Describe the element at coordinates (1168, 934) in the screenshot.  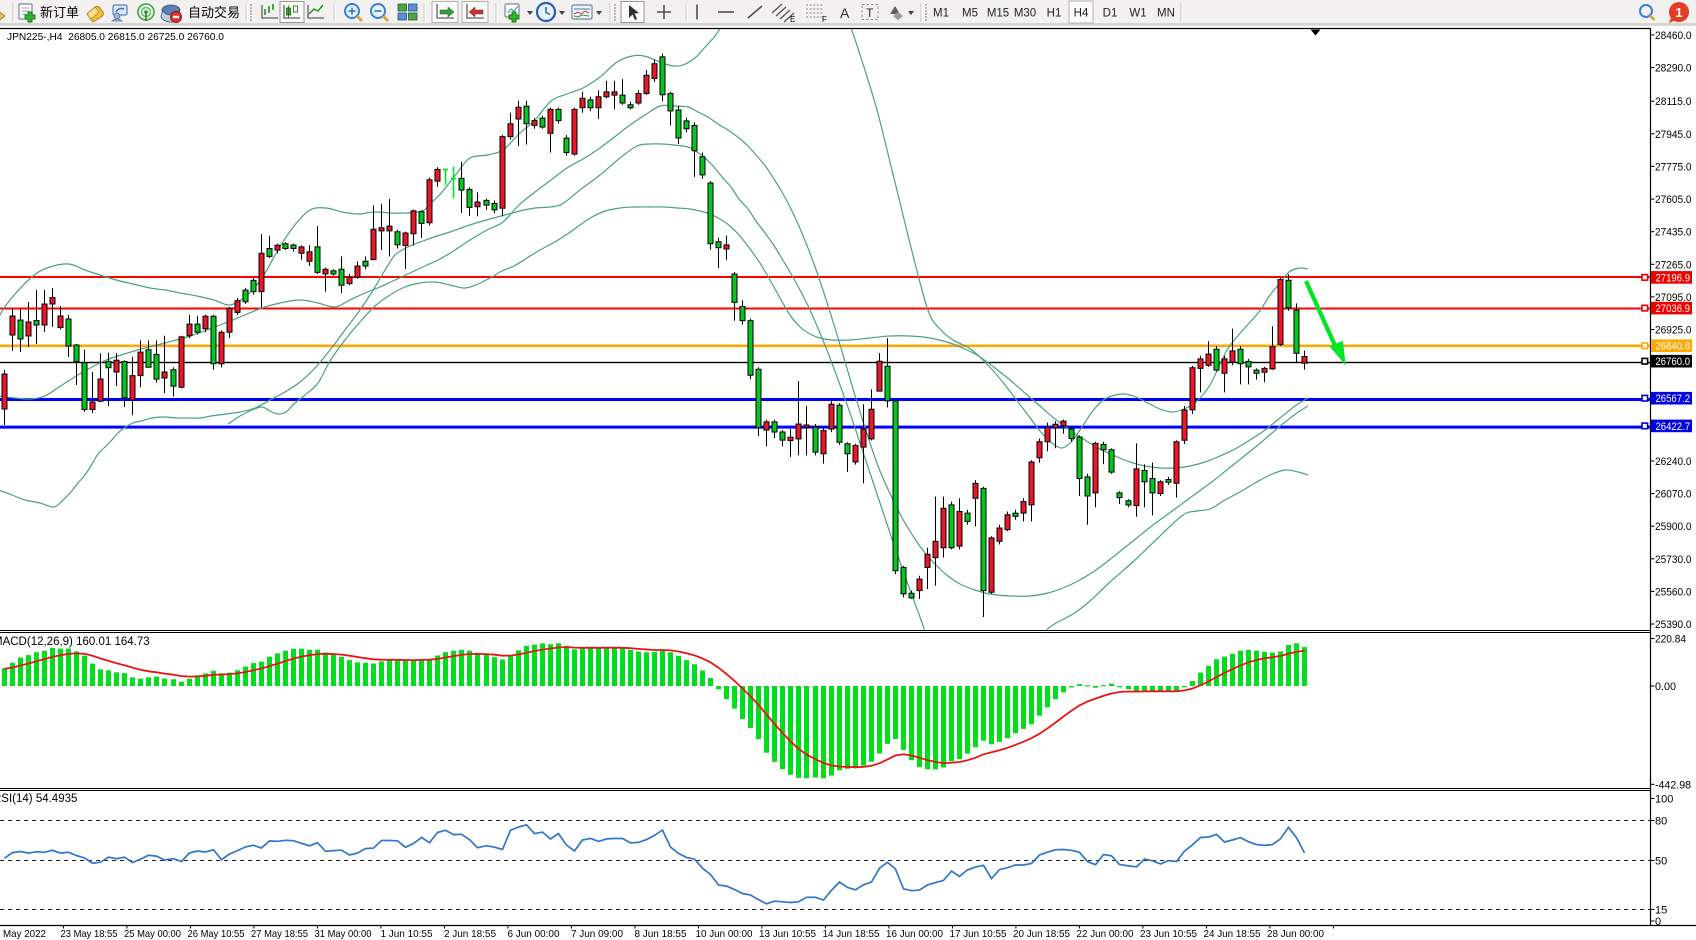
I see `svg-text: 23 Jun 10:55` at that location.